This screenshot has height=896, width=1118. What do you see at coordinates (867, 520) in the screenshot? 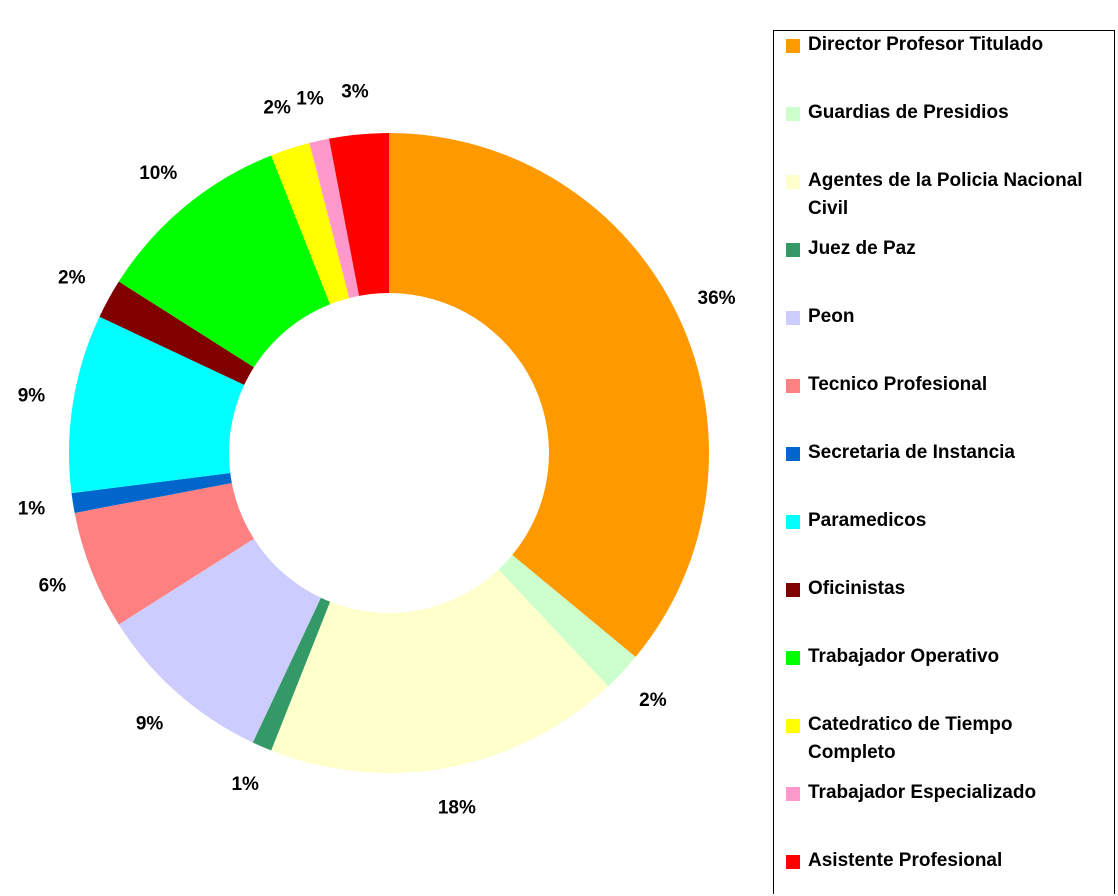
I see `legend-label: Paramedicos` at bounding box center [867, 520].